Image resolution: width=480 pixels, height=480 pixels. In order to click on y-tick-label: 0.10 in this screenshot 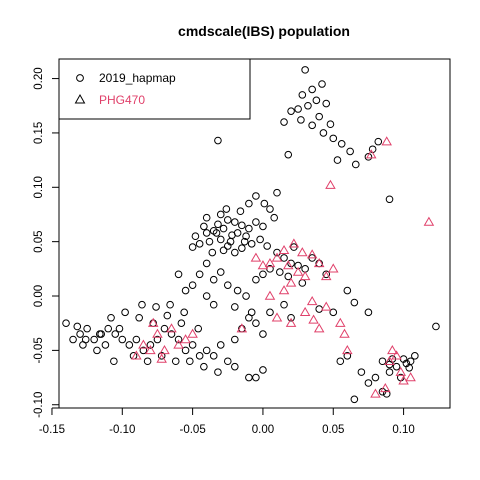, I will do `click(39, 187)`.